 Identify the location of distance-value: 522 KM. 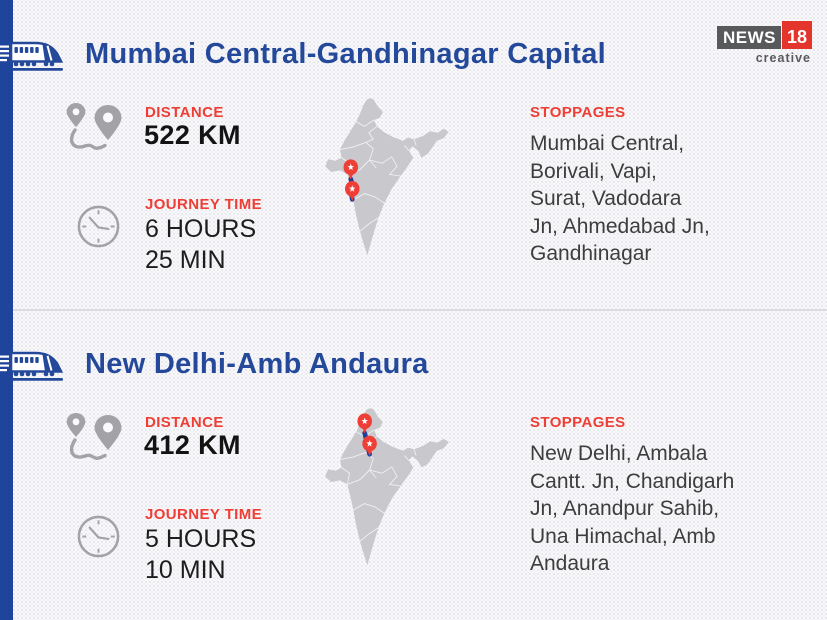
(192, 135).